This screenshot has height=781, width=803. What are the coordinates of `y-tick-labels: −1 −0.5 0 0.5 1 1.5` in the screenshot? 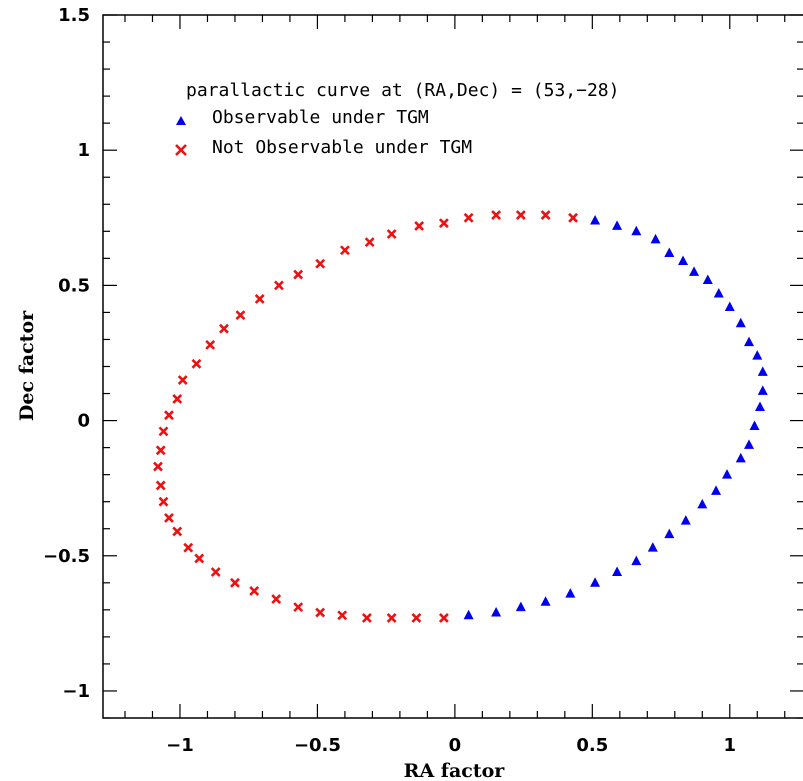 It's located at (66, 353).